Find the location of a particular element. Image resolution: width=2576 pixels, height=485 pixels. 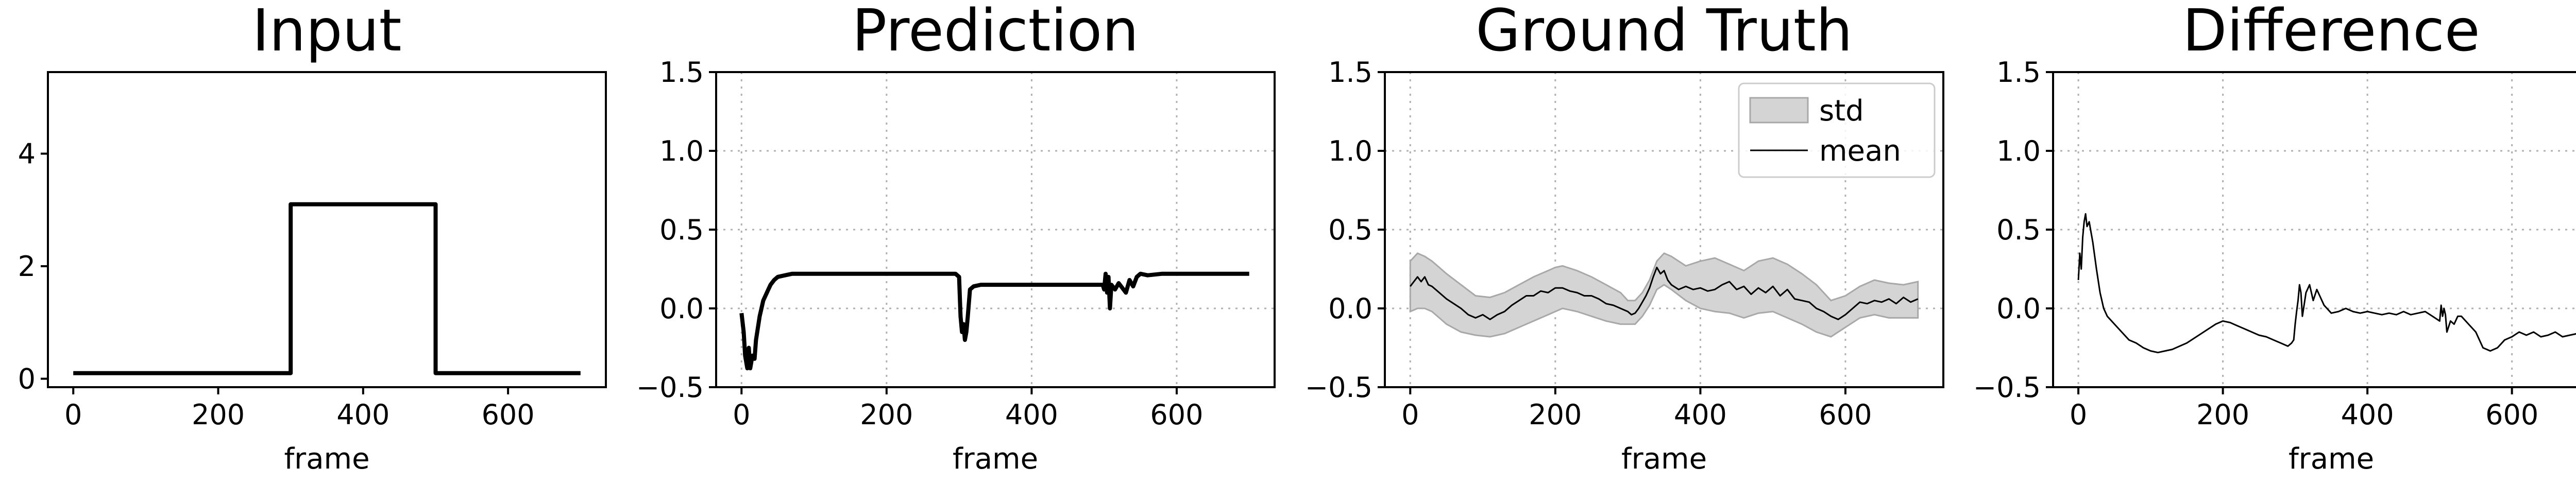

legend-label-std: std is located at coordinates (1841, 111).